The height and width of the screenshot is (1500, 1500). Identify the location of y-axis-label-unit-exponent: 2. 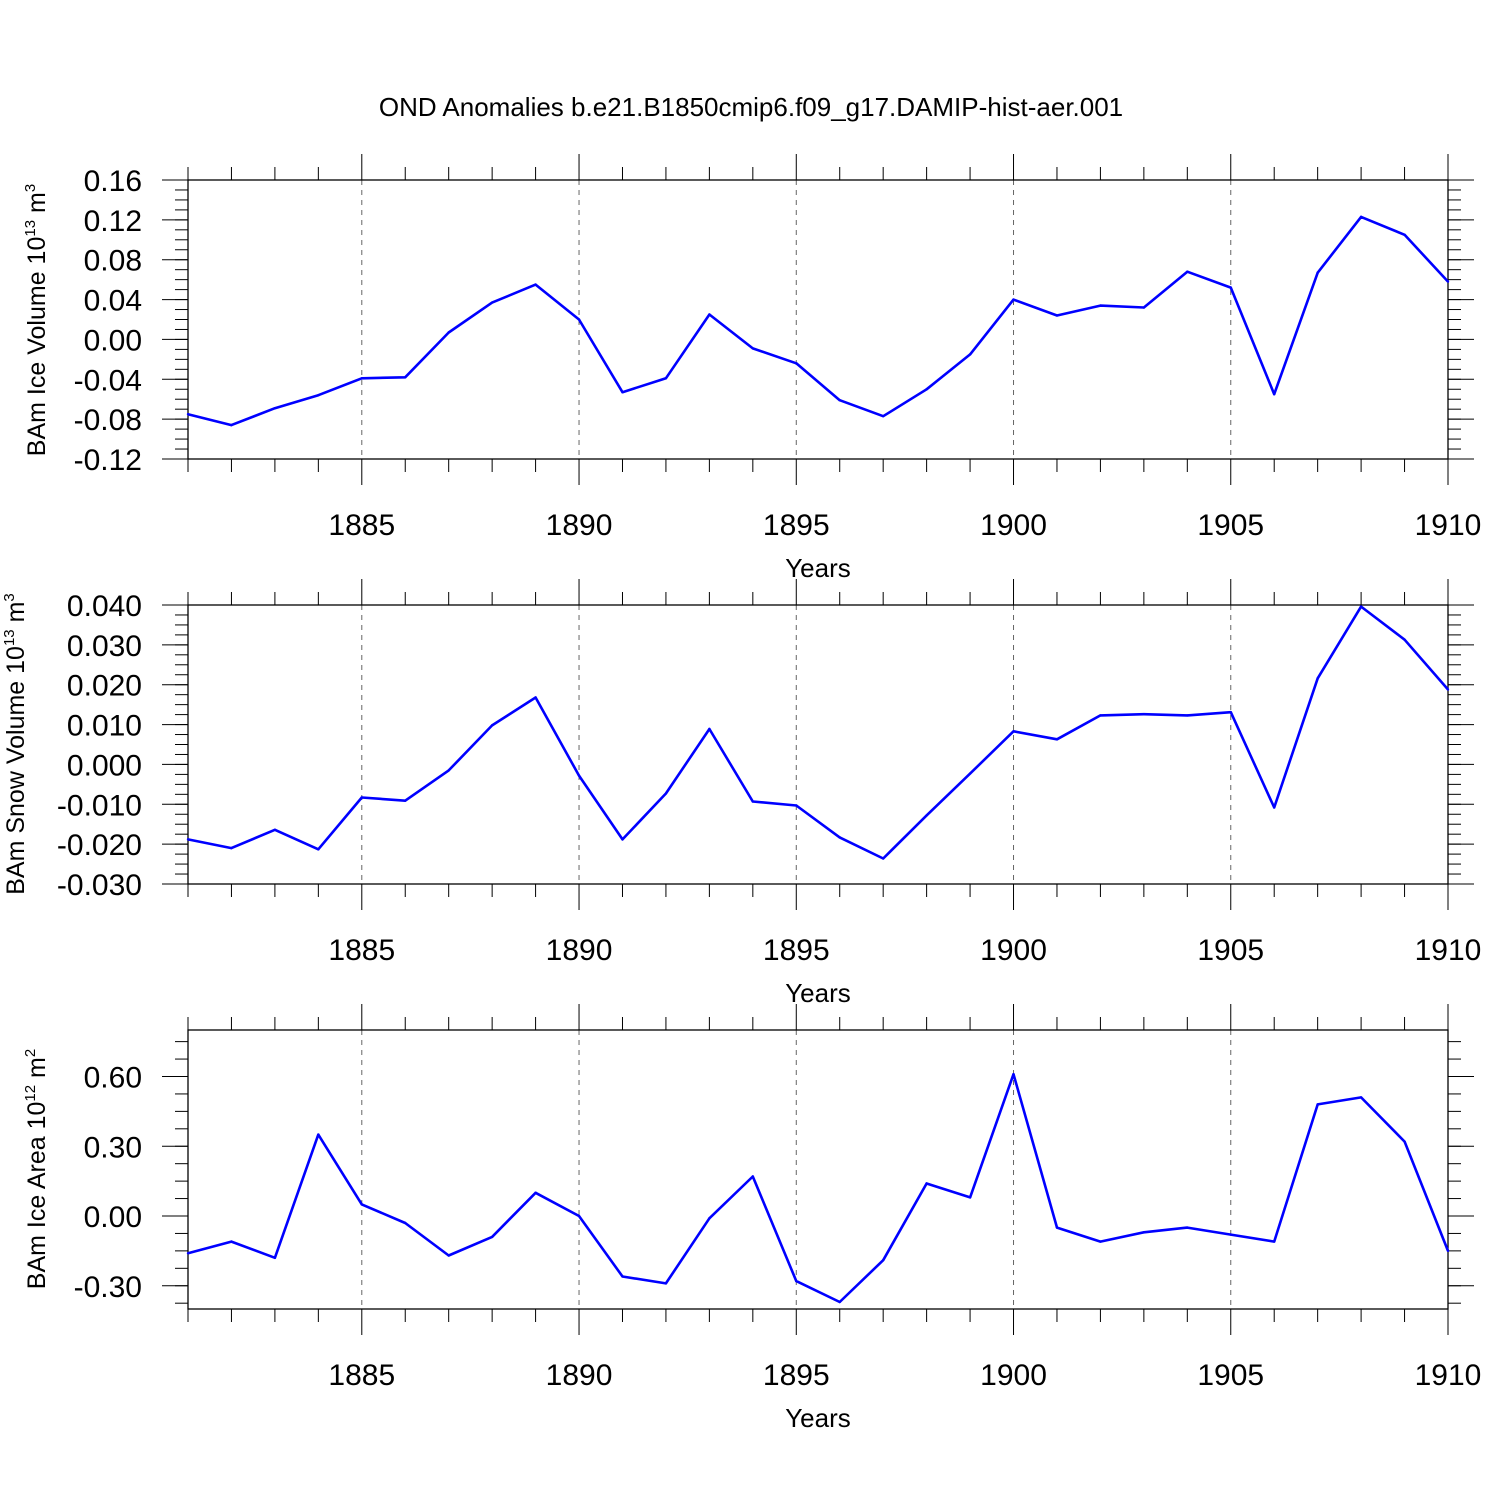
(30, 1053).